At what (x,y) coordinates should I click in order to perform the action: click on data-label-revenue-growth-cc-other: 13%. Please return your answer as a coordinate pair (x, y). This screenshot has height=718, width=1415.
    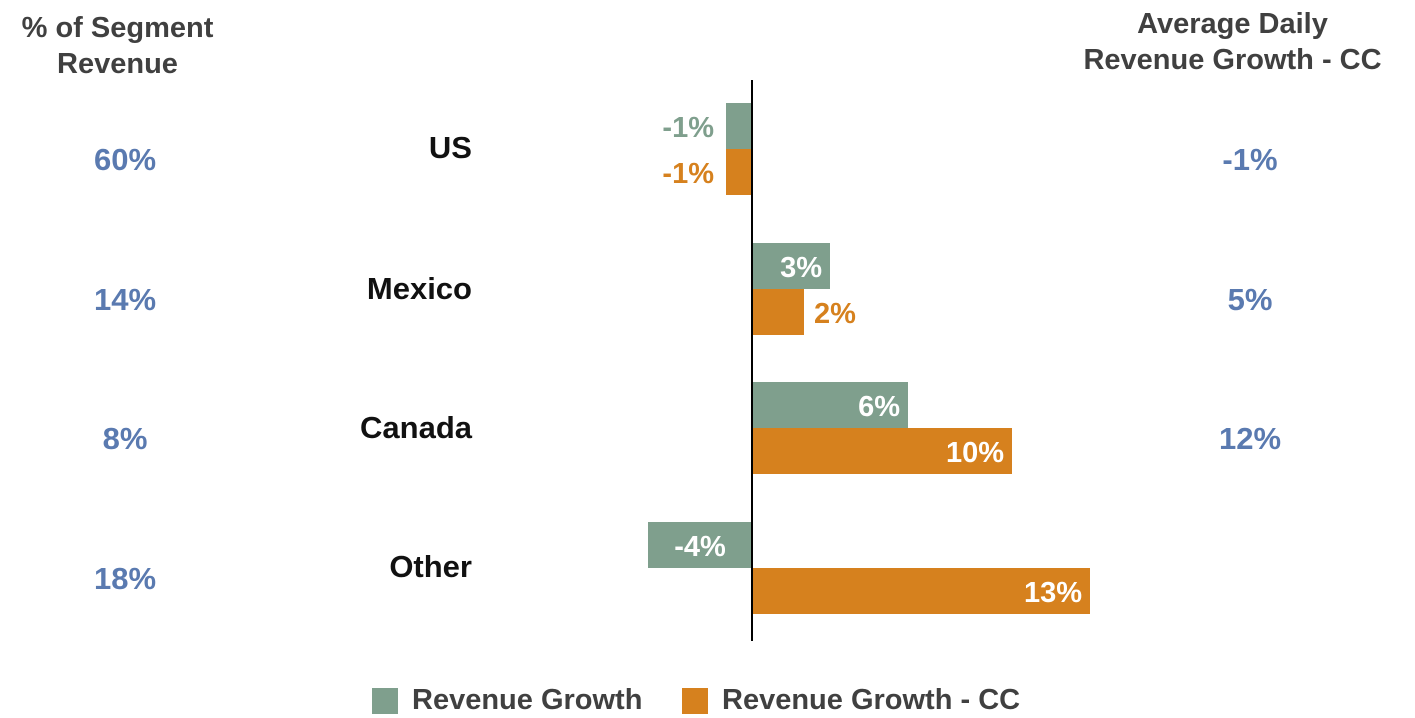
    Looking at the image, I should click on (1053, 593).